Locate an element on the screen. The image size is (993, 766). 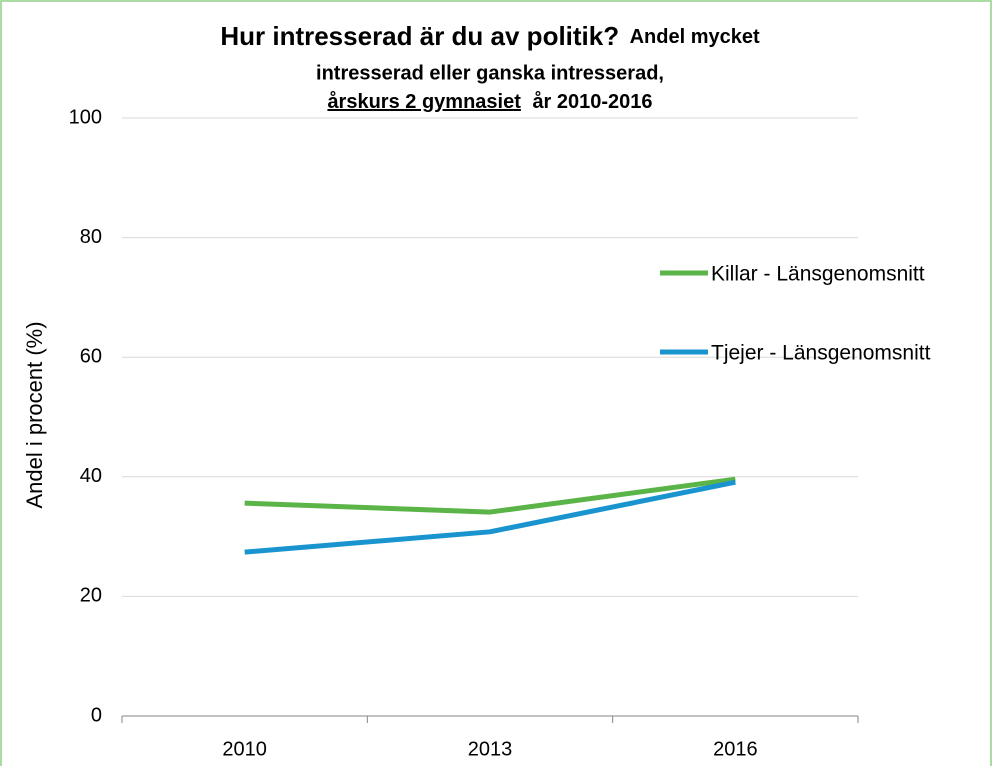
y-tick-label: 0 is located at coordinates (96, 715).